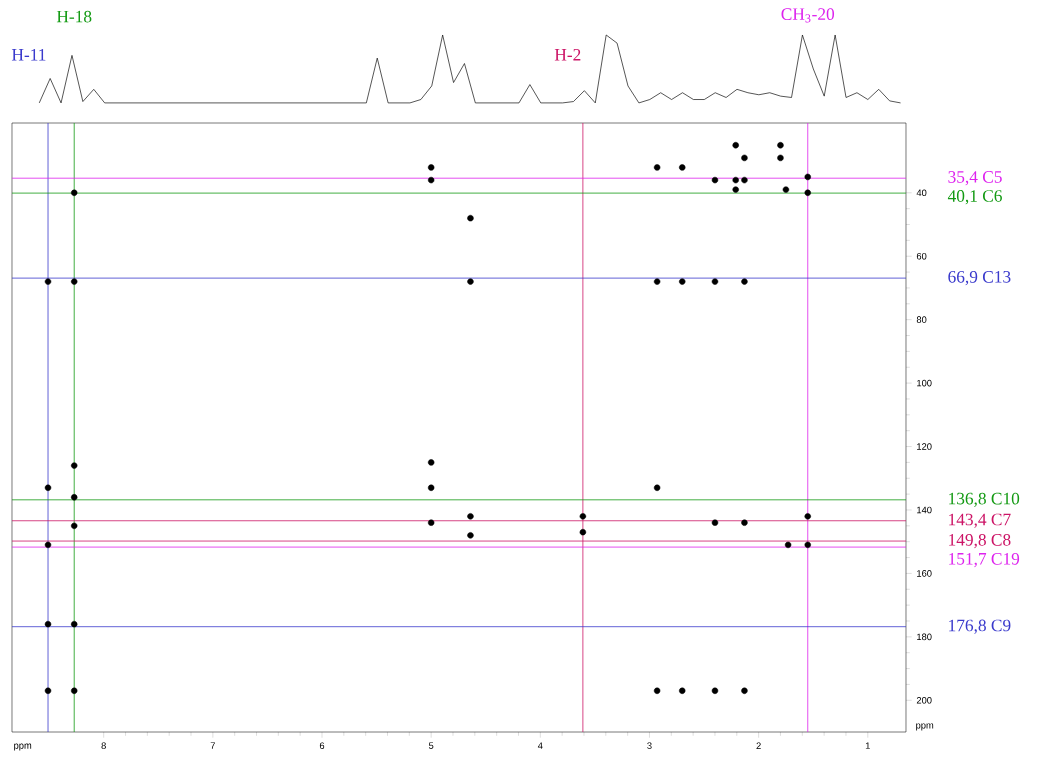 The image size is (1052, 765). Describe the element at coordinates (212, 745) in the screenshot. I see `x-tick-label: 7` at that location.